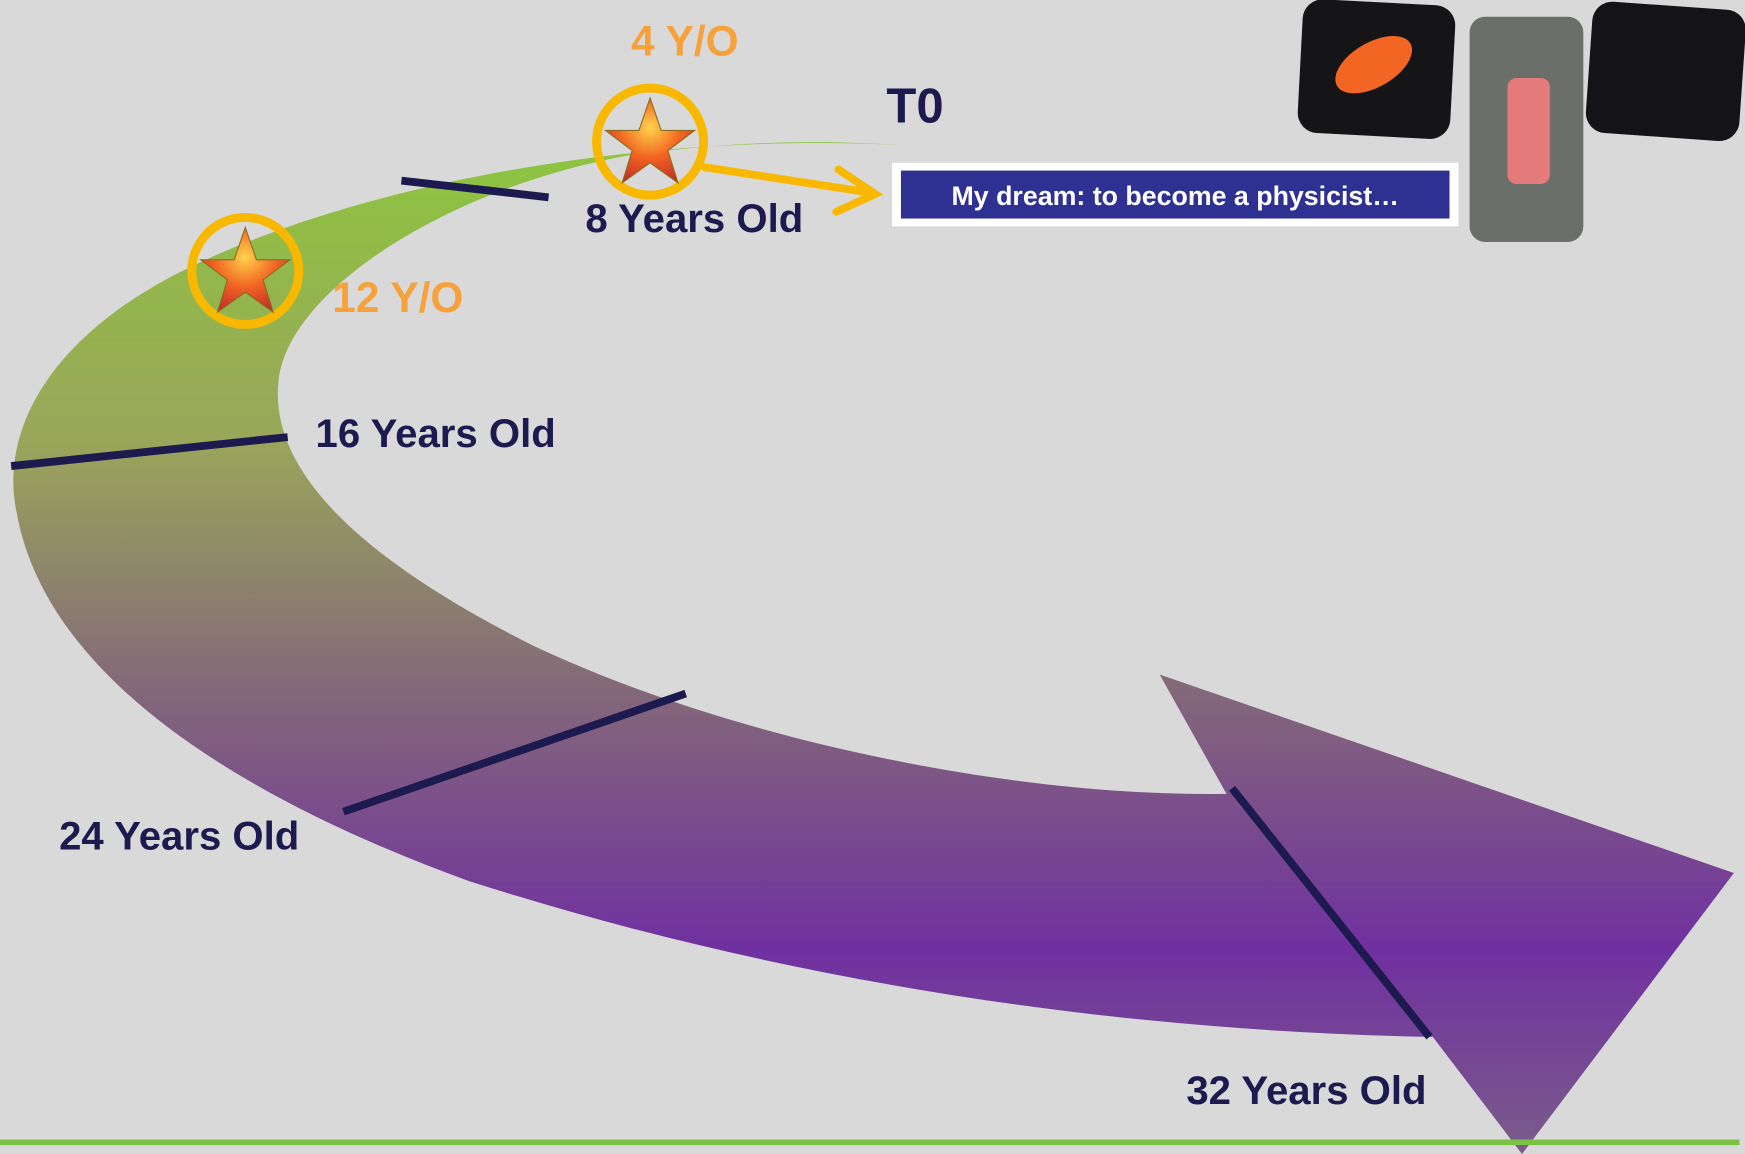  Describe the element at coordinates (792, 189) in the screenshot. I see `pointer-arrow` at that location.